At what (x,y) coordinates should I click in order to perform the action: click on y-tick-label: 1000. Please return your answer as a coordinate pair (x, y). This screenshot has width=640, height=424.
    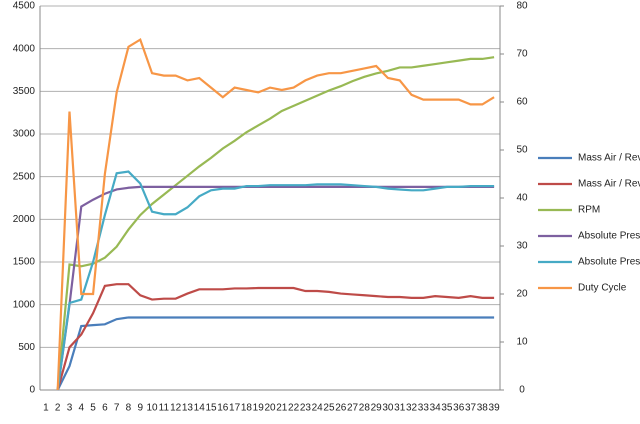
    Looking at the image, I should click on (24, 304).